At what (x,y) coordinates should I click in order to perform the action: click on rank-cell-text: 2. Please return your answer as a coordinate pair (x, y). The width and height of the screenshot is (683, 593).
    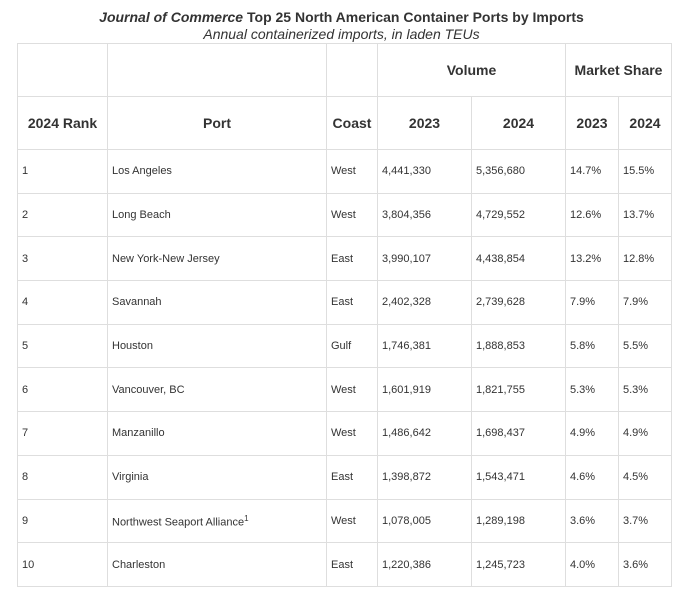
    Looking at the image, I should click on (25, 215).